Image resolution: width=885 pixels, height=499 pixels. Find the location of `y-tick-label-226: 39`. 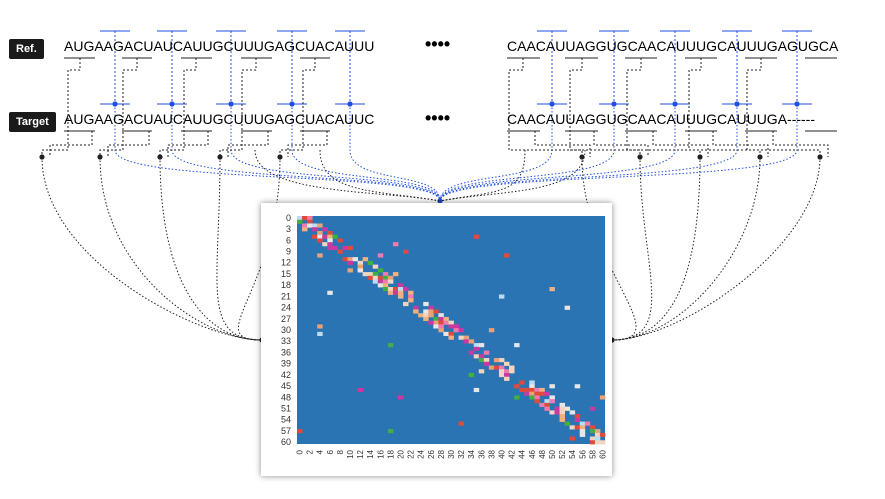

y-tick-label-226: 39 is located at coordinates (286, 364).